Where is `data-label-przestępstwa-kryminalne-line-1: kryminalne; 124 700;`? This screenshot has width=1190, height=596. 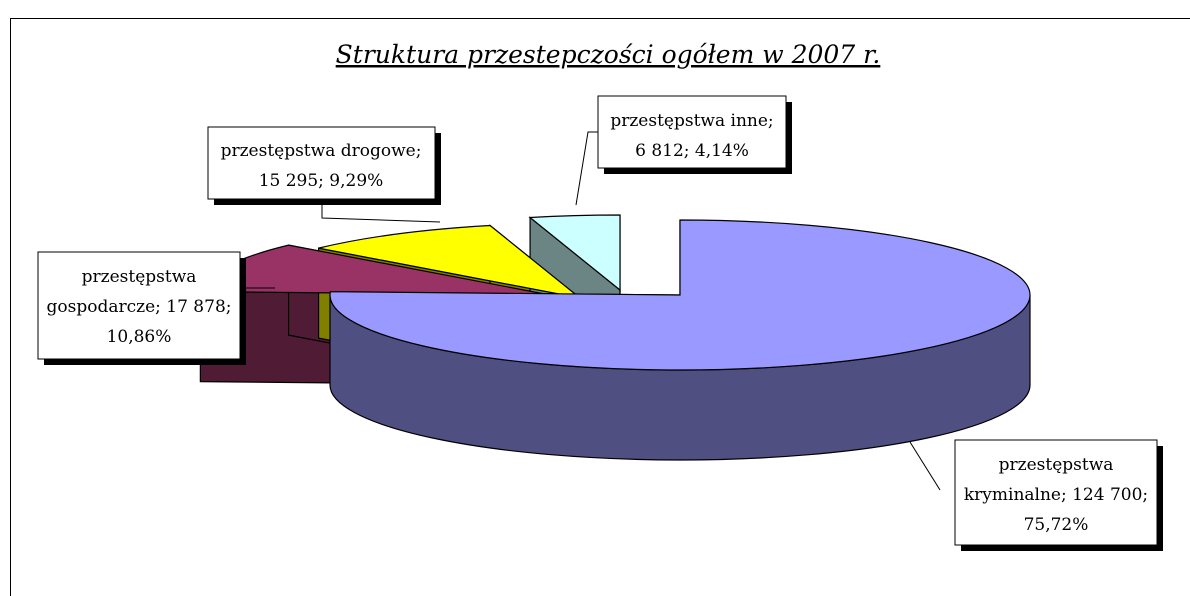
data-label-przestępstwa-kryminalne-line-1: kryminalne; 124 700; is located at coordinates (1056, 495).